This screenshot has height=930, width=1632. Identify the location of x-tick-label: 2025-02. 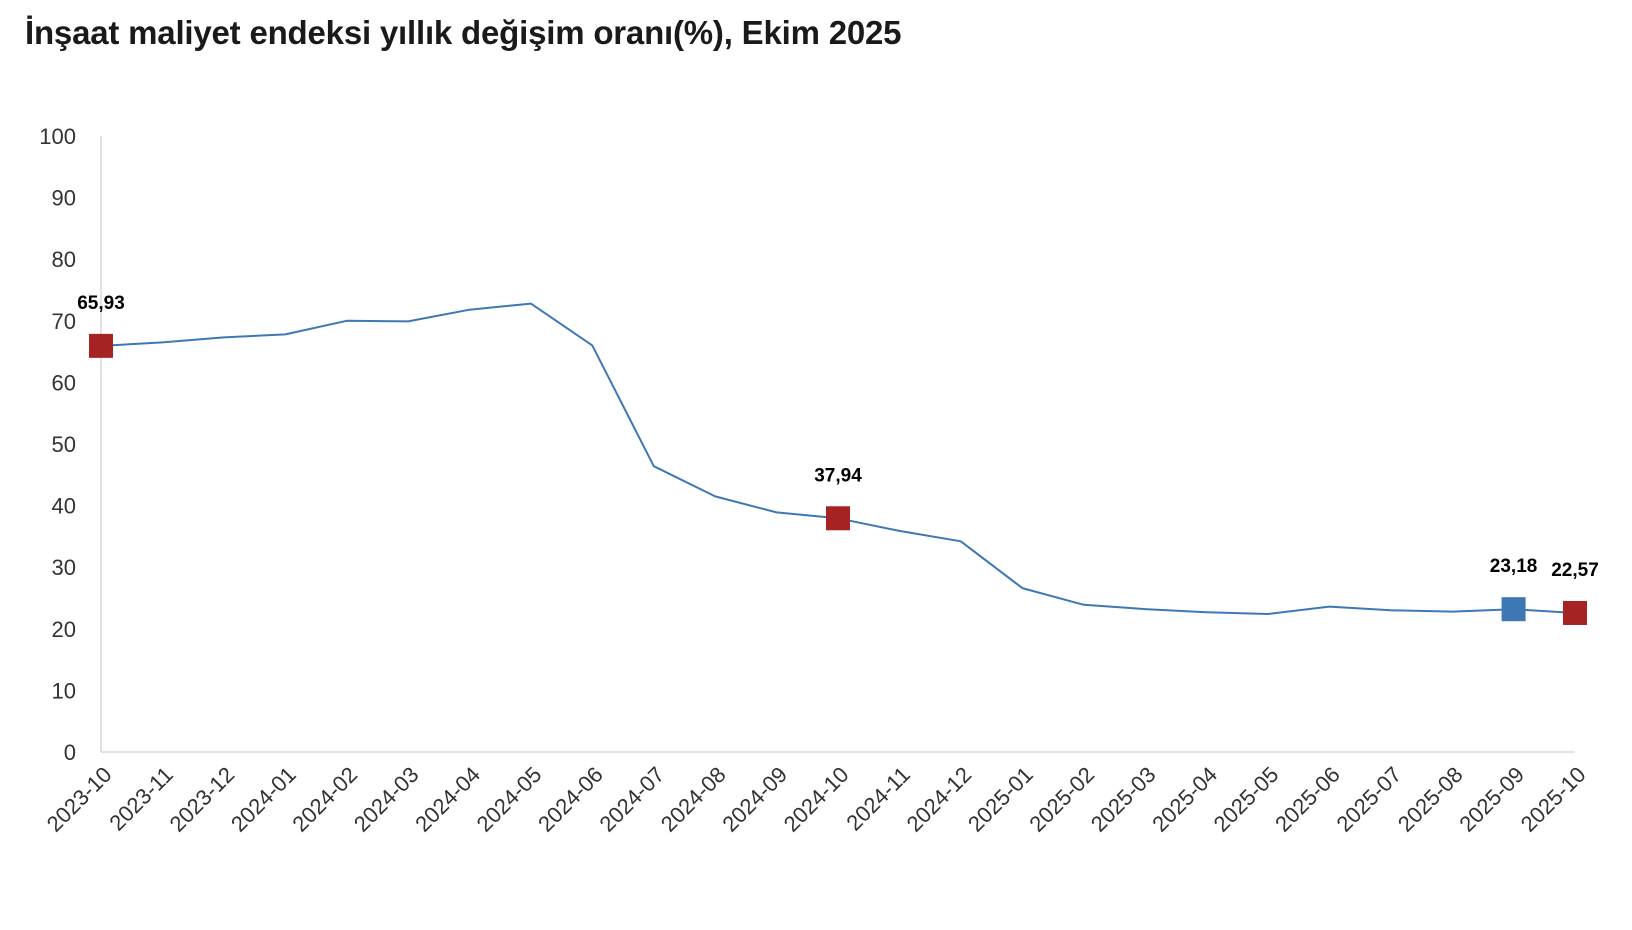
(1061, 799).